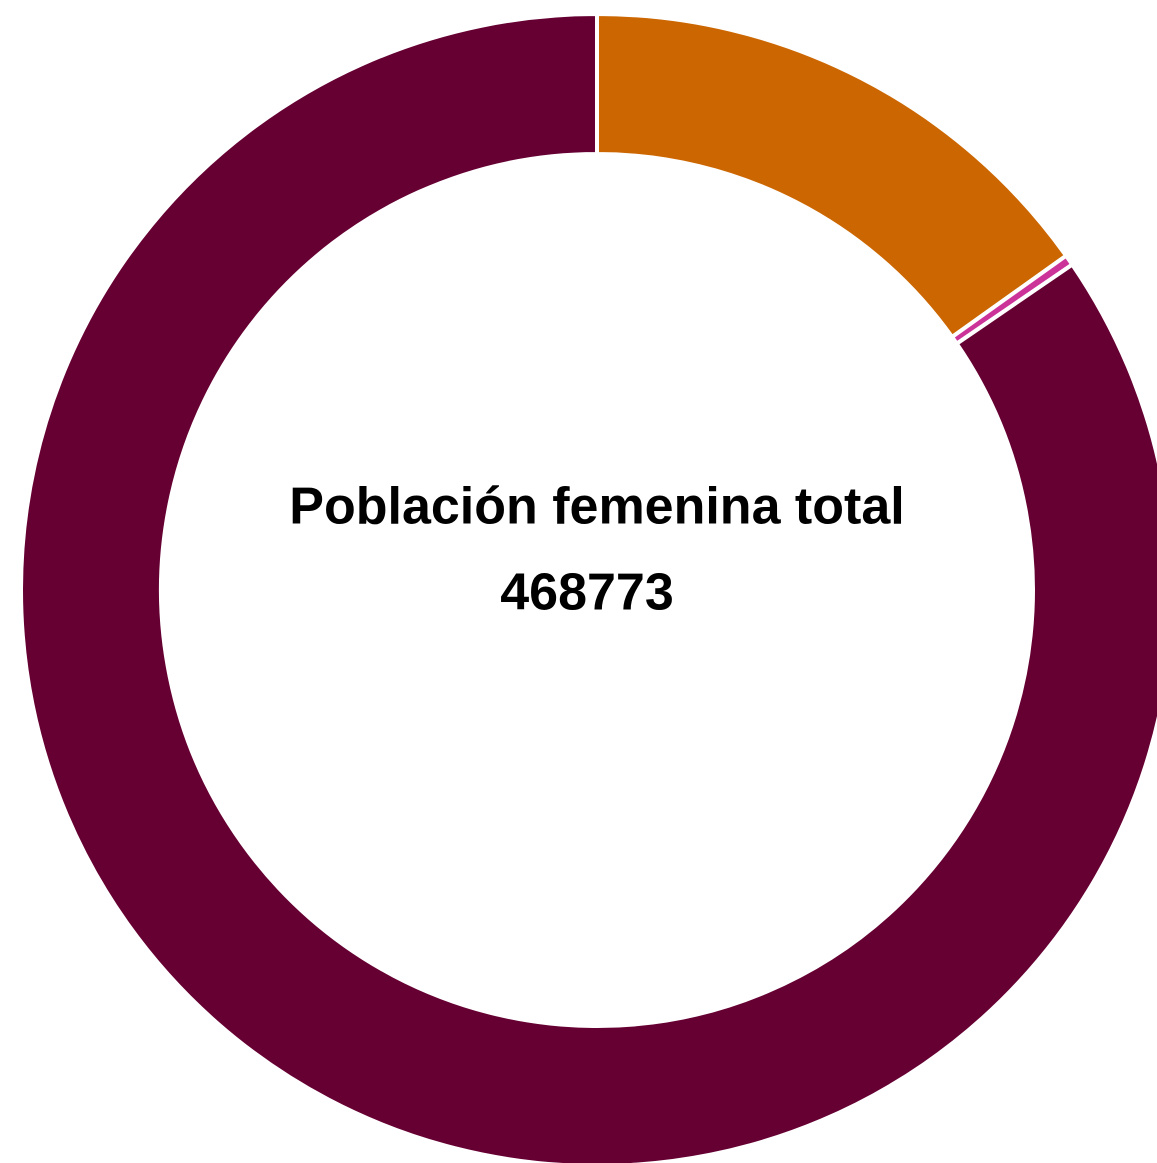 The width and height of the screenshot is (1157, 1163). Describe the element at coordinates (587, 593) in the screenshot. I see `center-value: 468773` at that location.